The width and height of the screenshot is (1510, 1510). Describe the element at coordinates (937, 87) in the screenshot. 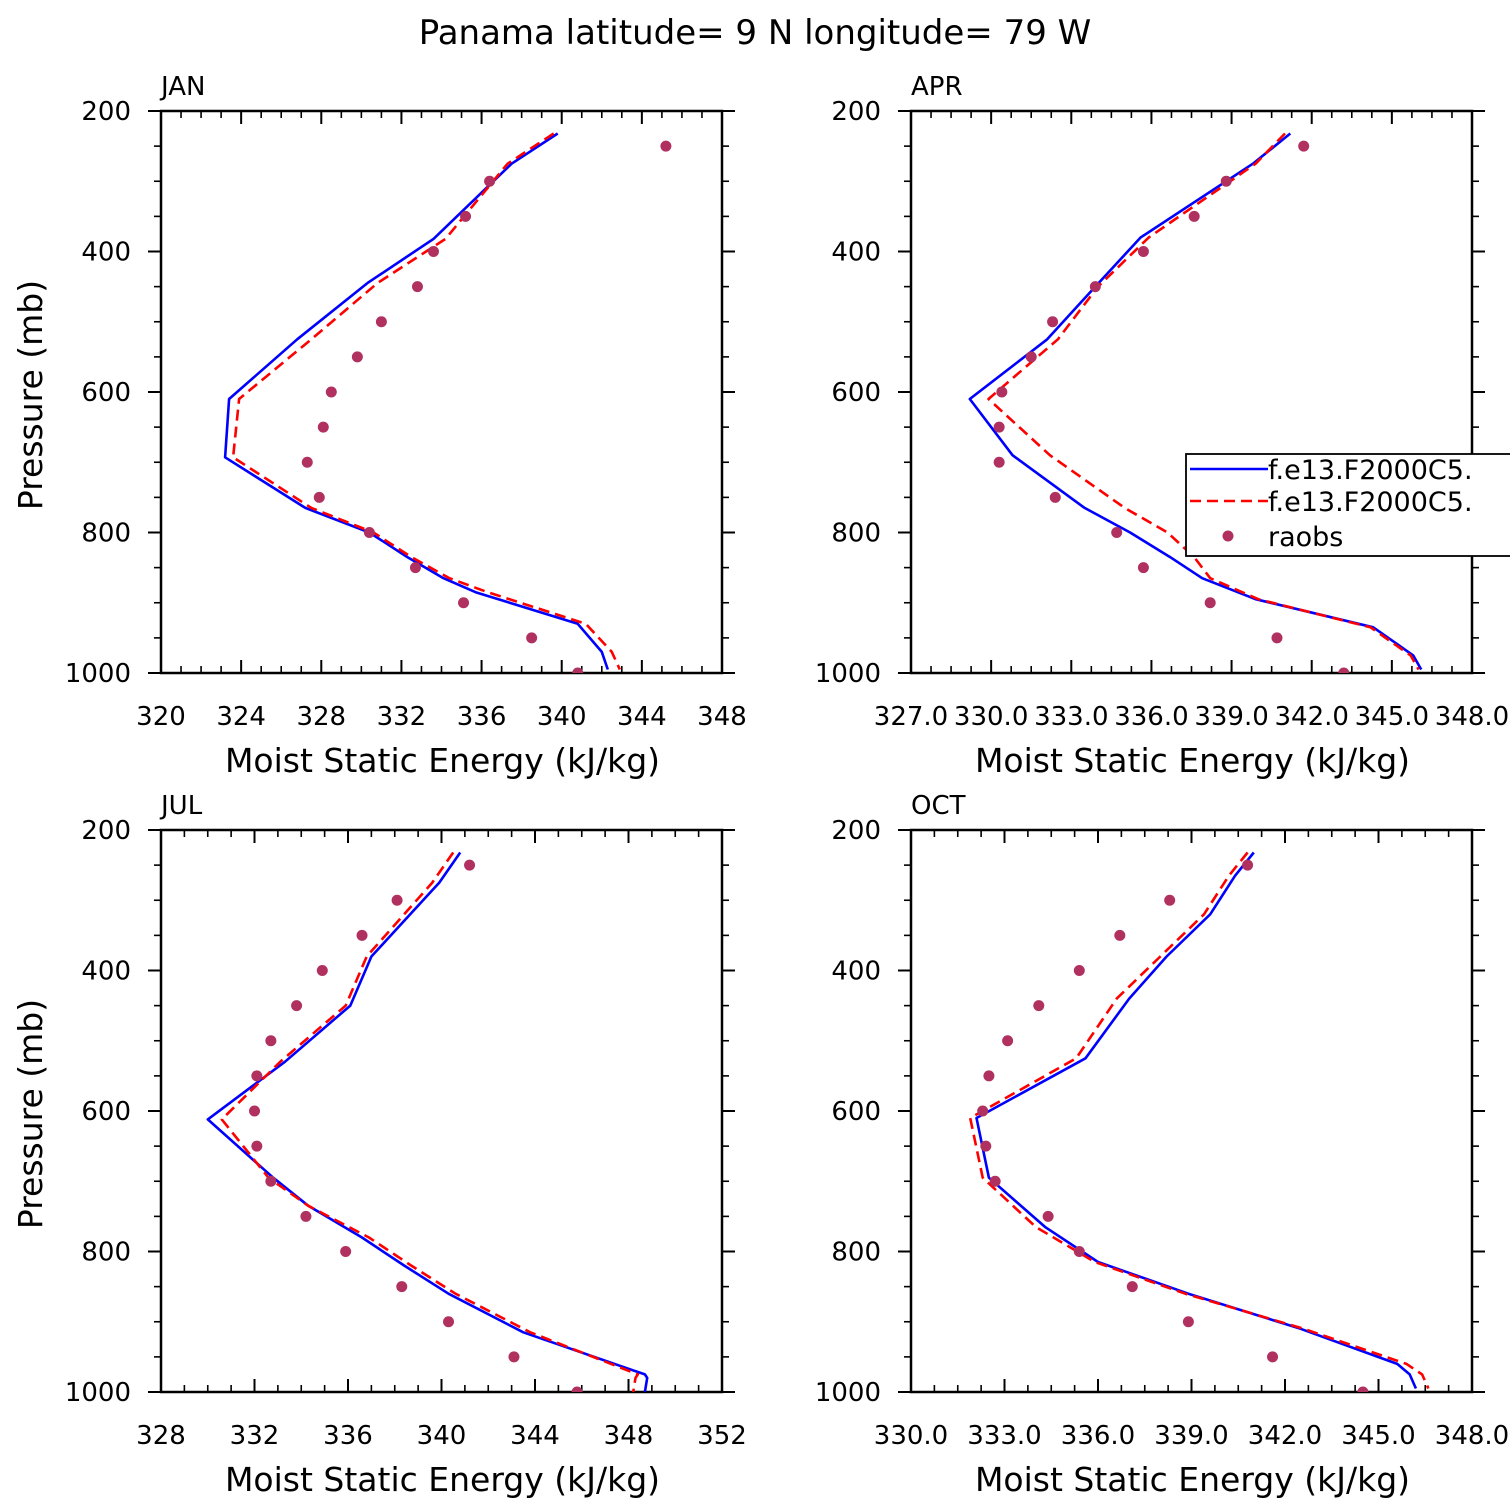

I see `panel-label: APR` at that location.